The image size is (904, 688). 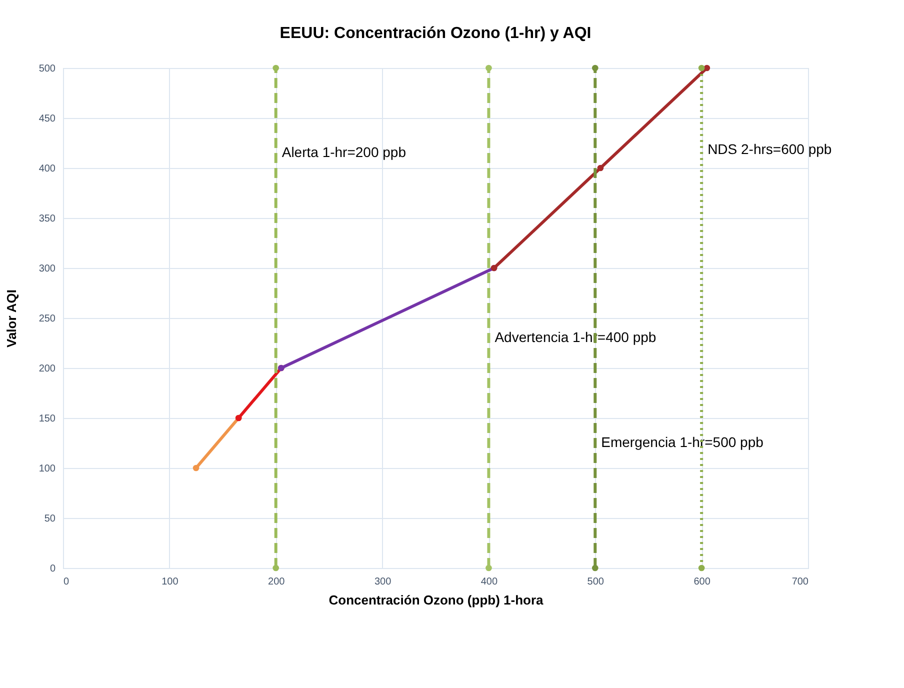 I want to click on y-tick-label: 450, so click(x=47, y=119).